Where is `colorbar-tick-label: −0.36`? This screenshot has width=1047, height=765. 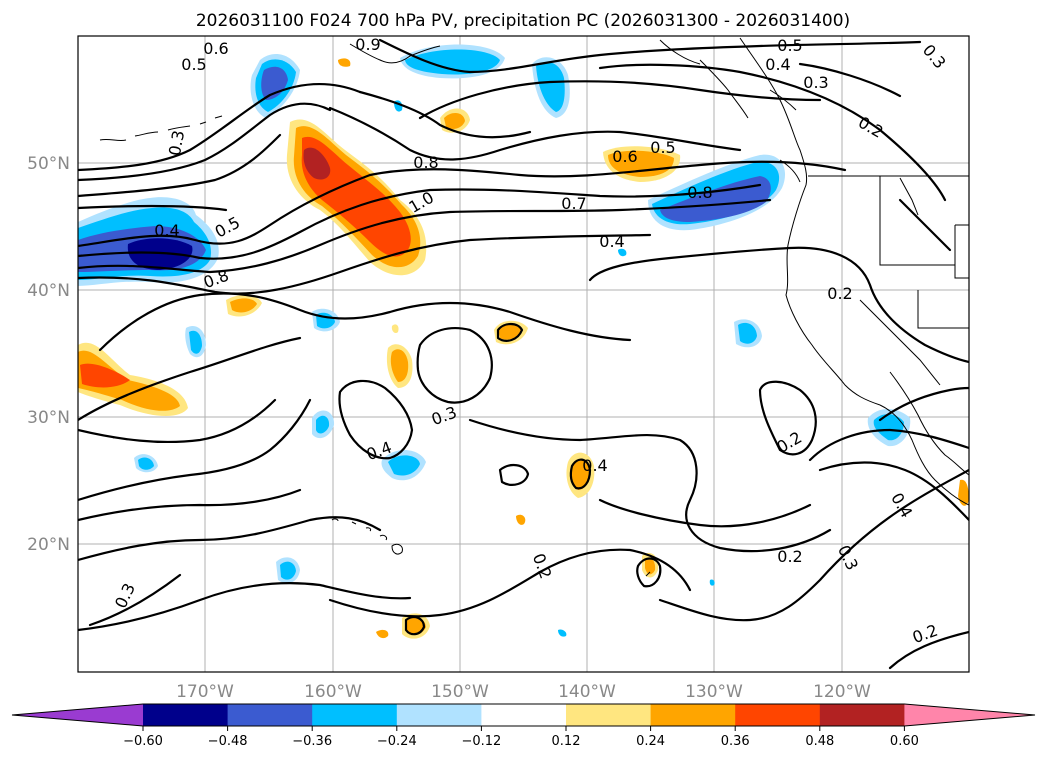
colorbar-tick-label: −0.36 is located at coordinates (312, 741).